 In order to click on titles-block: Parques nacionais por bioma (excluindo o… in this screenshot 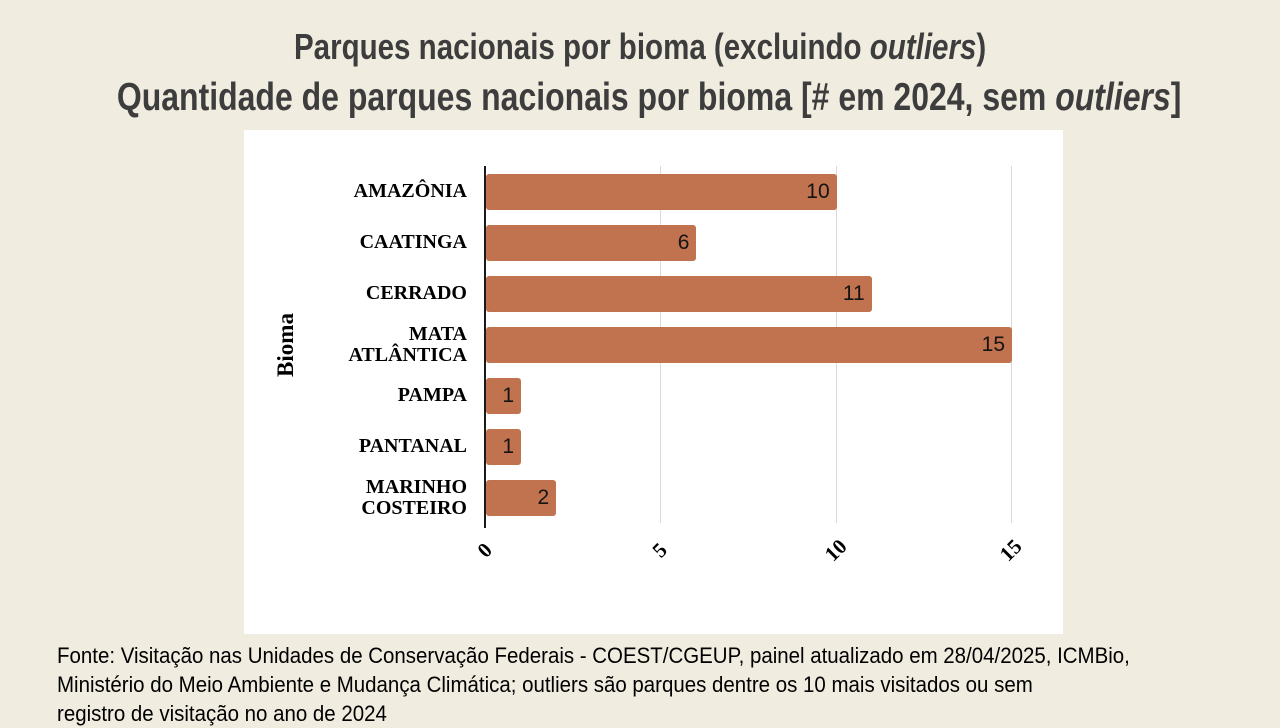, I will do `click(640, 73)`.